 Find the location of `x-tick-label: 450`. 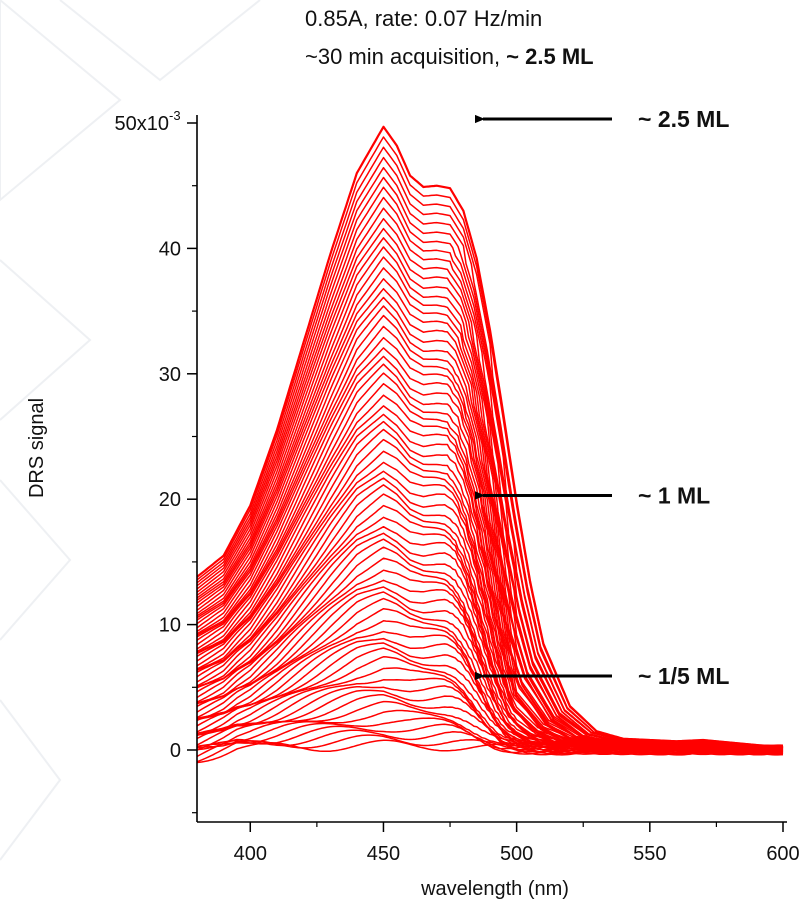

x-tick-label: 450 is located at coordinates (383, 854).